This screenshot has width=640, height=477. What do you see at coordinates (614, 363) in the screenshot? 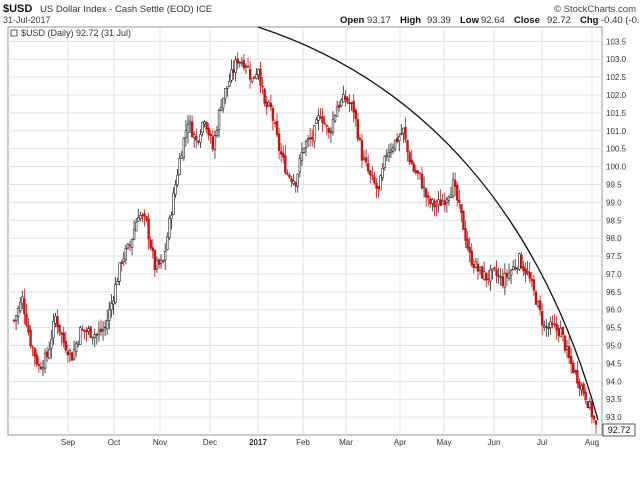
I see `y-tick-label: 94.5` at bounding box center [614, 363].